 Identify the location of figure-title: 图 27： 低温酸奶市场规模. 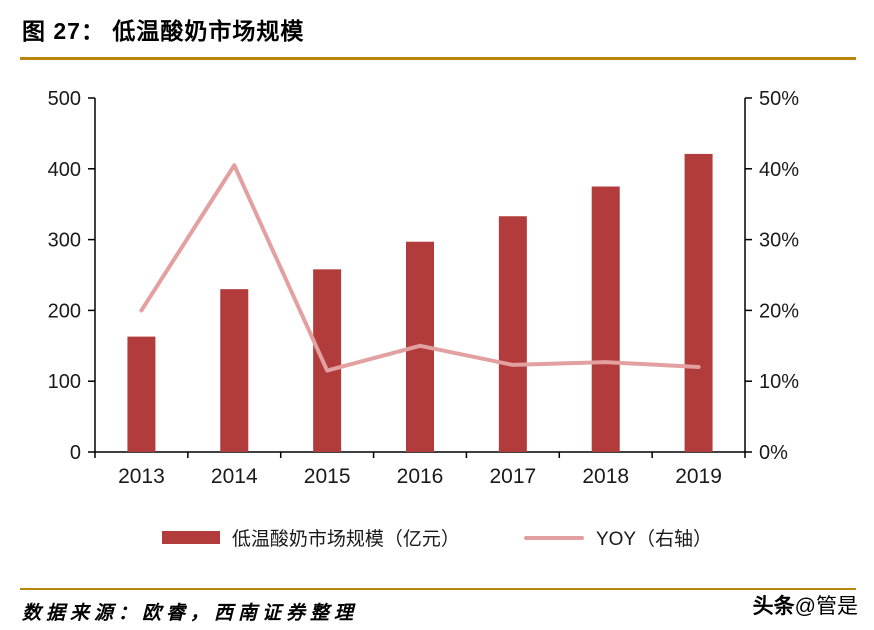
(163, 31).